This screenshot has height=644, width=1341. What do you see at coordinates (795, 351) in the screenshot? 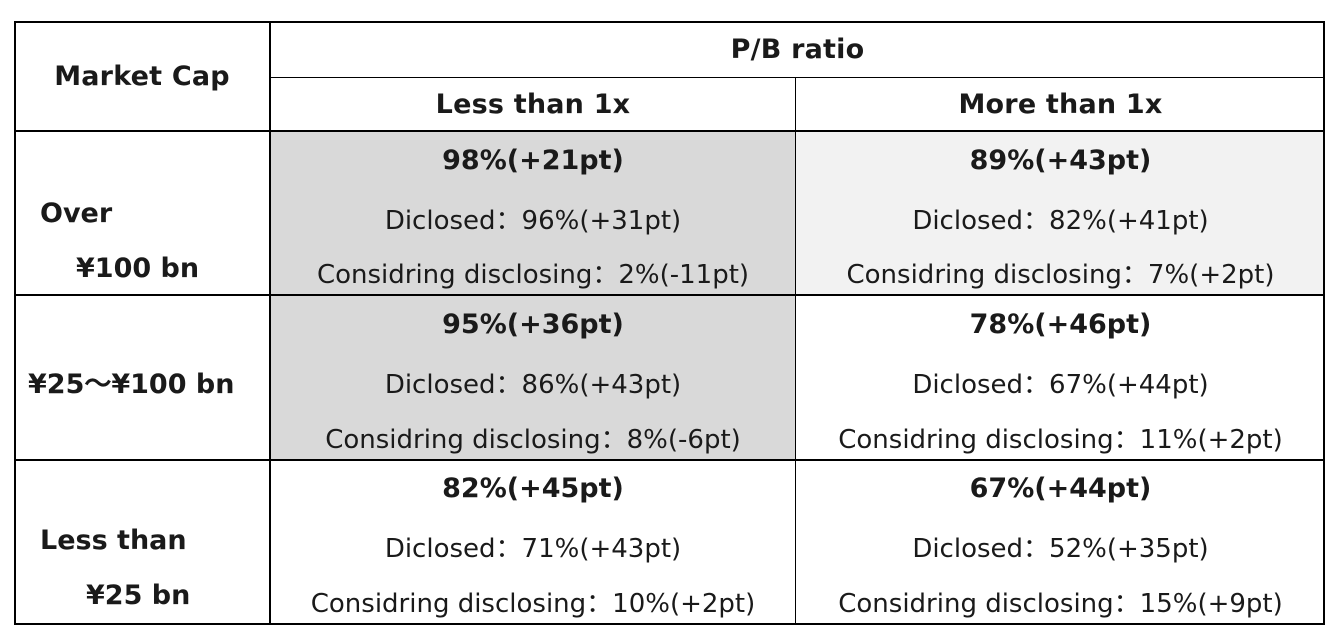
I see `divider-column` at bounding box center [795, 351].